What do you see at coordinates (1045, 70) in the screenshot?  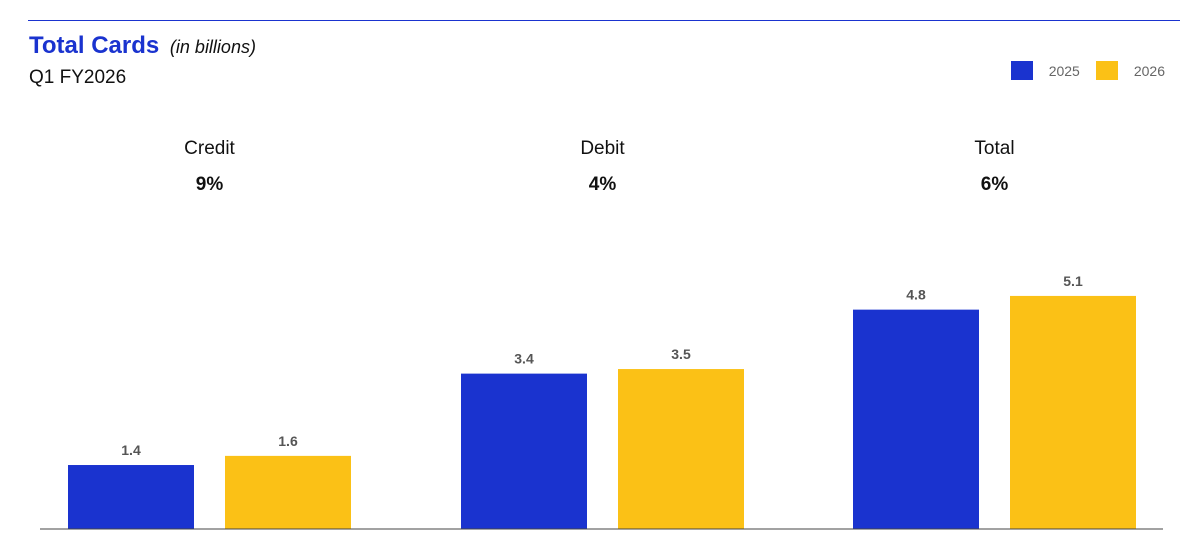 I see `legend-item-2025: 2025` at bounding box center [1045, 70].